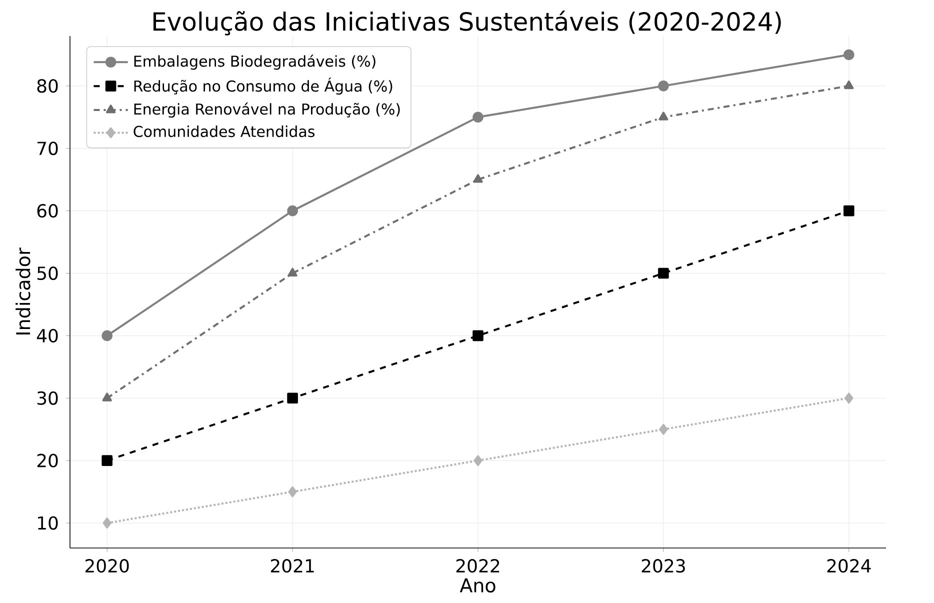 This screenshot has width=934, height=603. I want to click on y-tick-label: 80, so click(47, 86).